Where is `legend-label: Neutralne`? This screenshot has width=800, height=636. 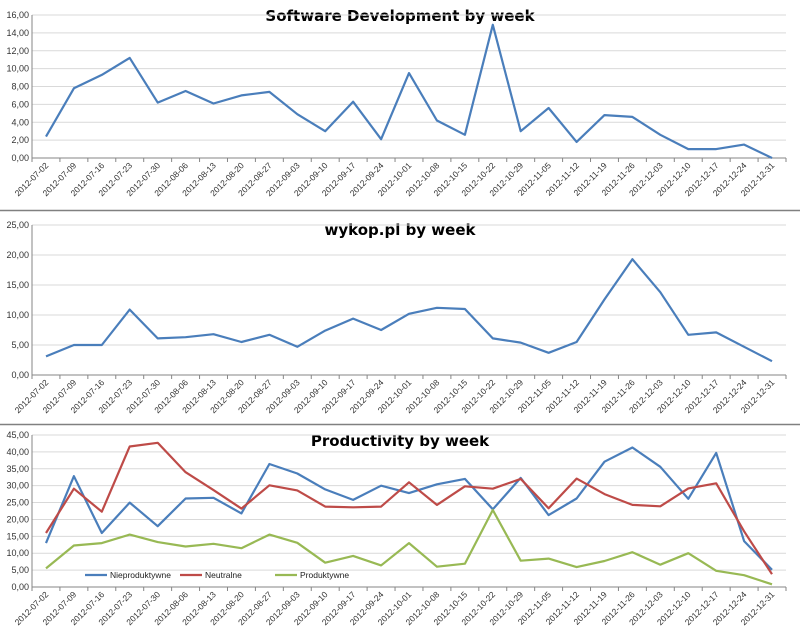 legend-label: Neutralne is located at coordinates (223, 575).